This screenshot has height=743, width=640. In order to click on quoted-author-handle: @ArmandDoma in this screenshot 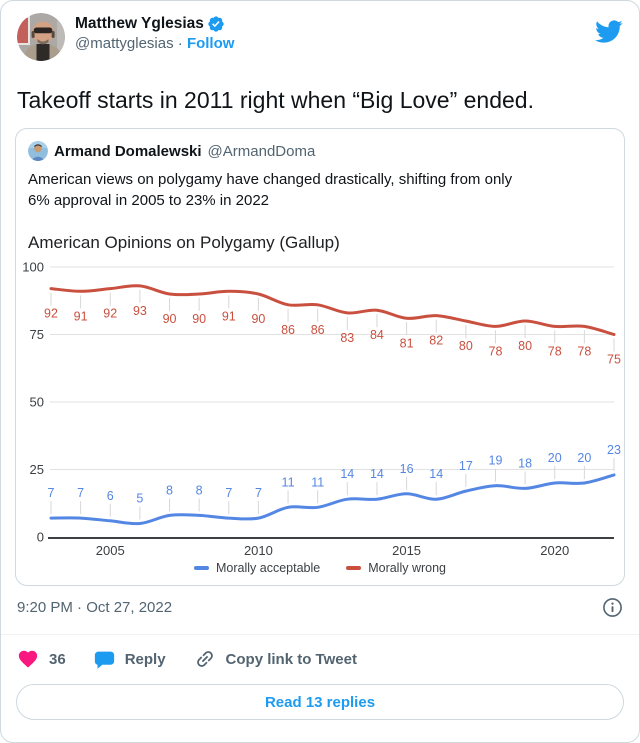, I will do `click(261, 151)`.